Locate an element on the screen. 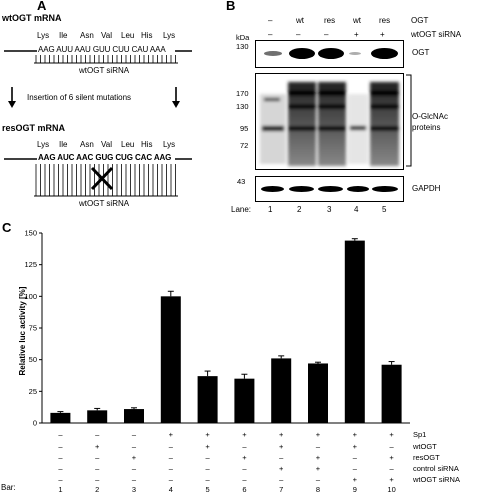 This screenshot has width=480, height=496. lane1-ogt: – is located at coordinates (270, 20).